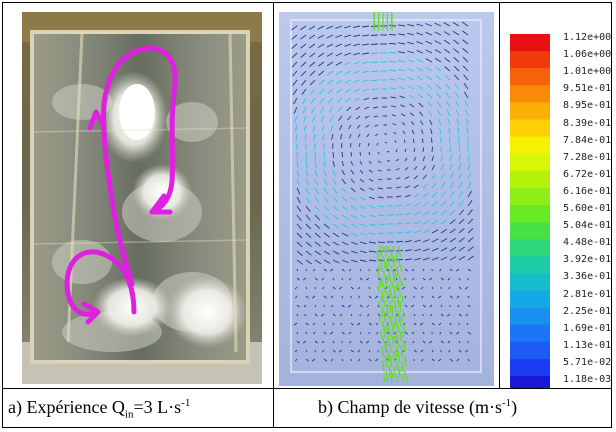 The image size is (616, 432). I want to click on caption-a: a) Expérience Qin=3 L·s-1, so click(99, 409).